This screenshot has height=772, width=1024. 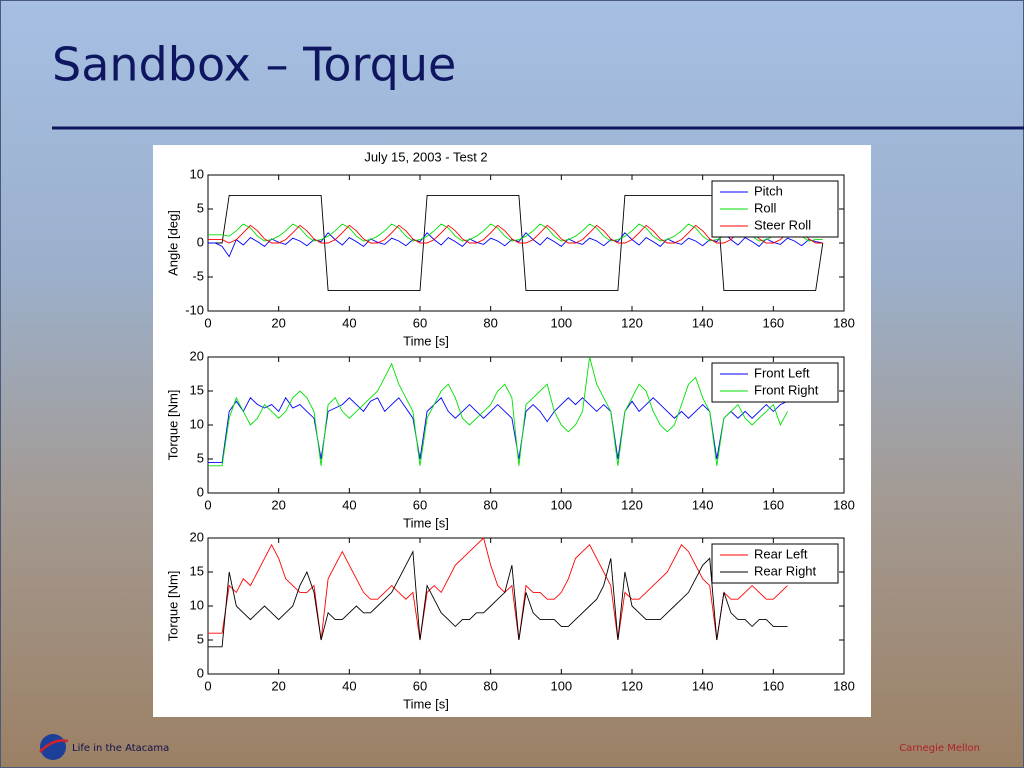 What do you see at coordinates (768, 190) in the screenshot?
I see `legend-label: Pitch` at bounding box center [768, 190].